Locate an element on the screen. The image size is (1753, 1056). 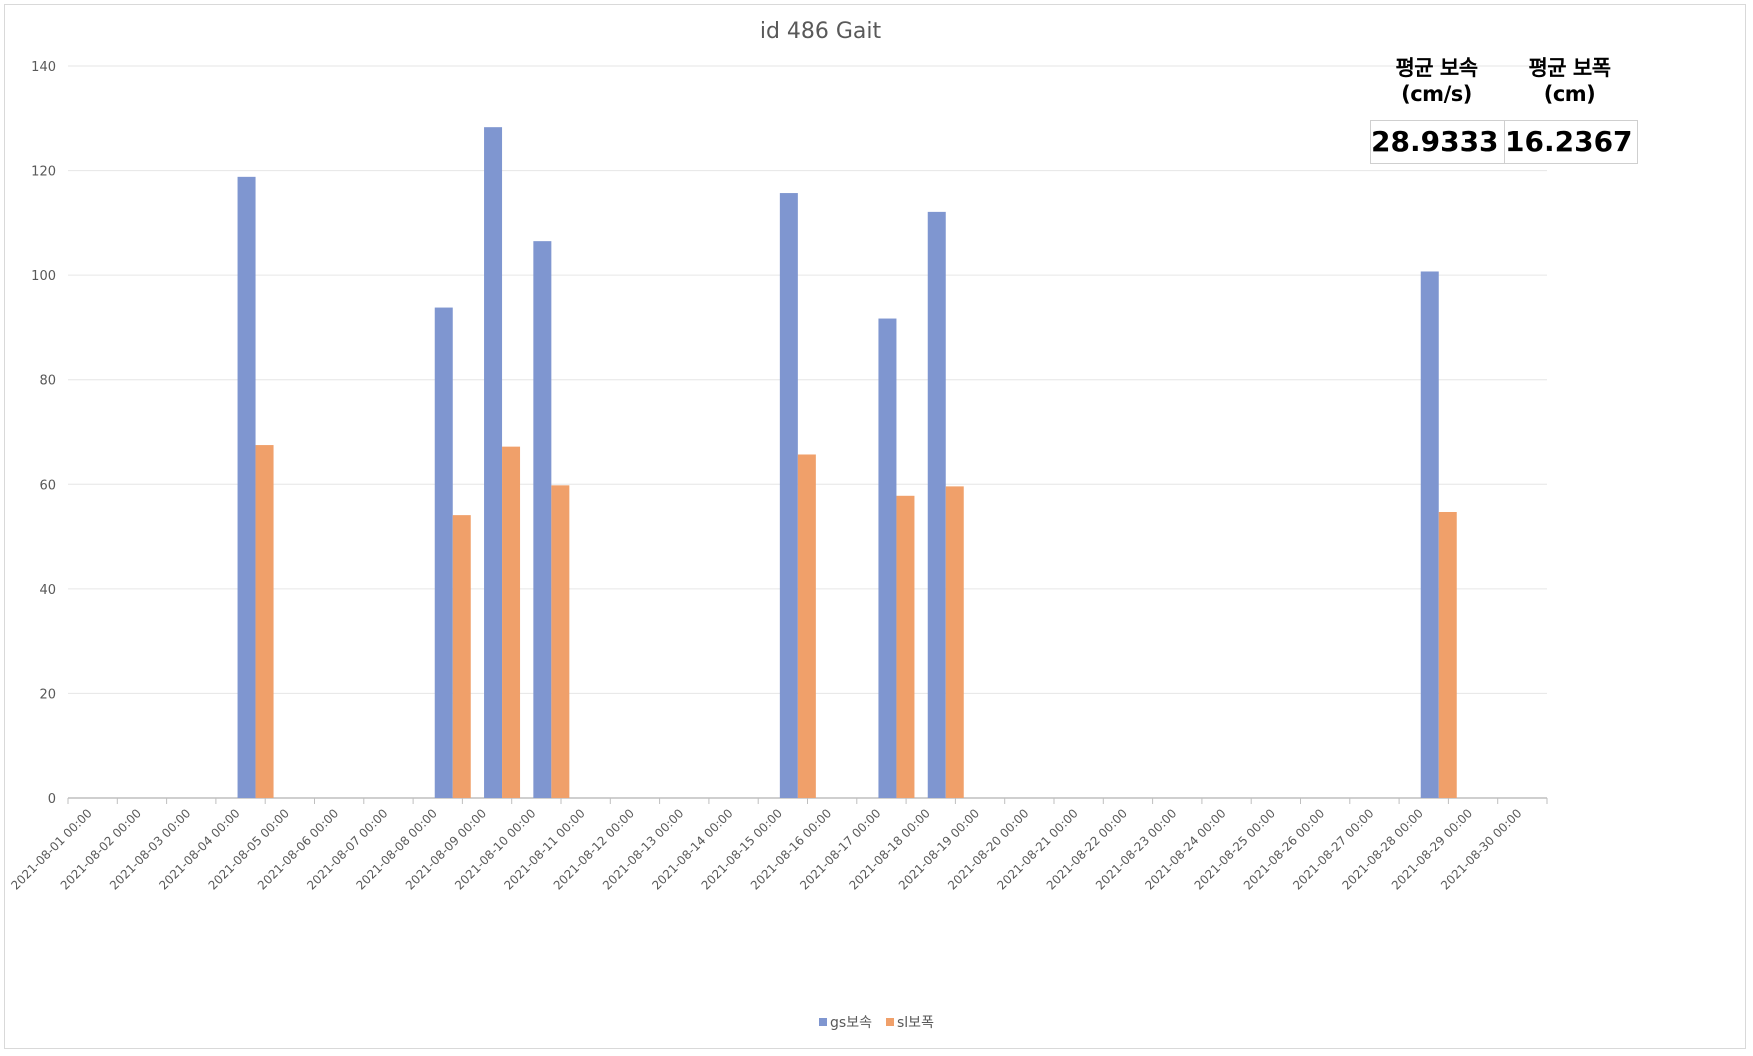
y-tick-label: 20 is located at coordinates (47, 694).